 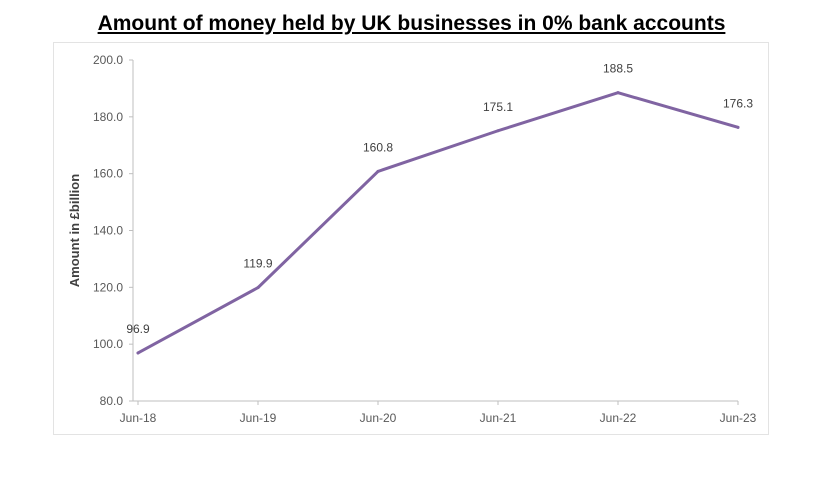 I want to click on y-tick-label: 200.0, so click(x=108, y=60).